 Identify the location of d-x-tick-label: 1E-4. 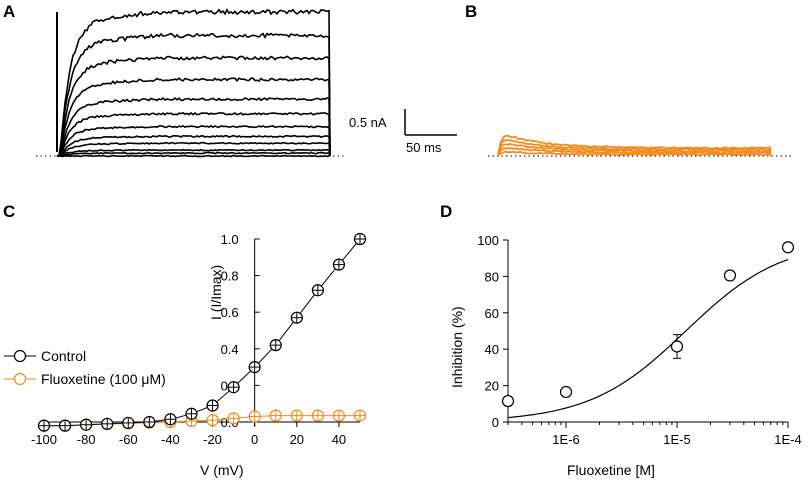
(787, 439).